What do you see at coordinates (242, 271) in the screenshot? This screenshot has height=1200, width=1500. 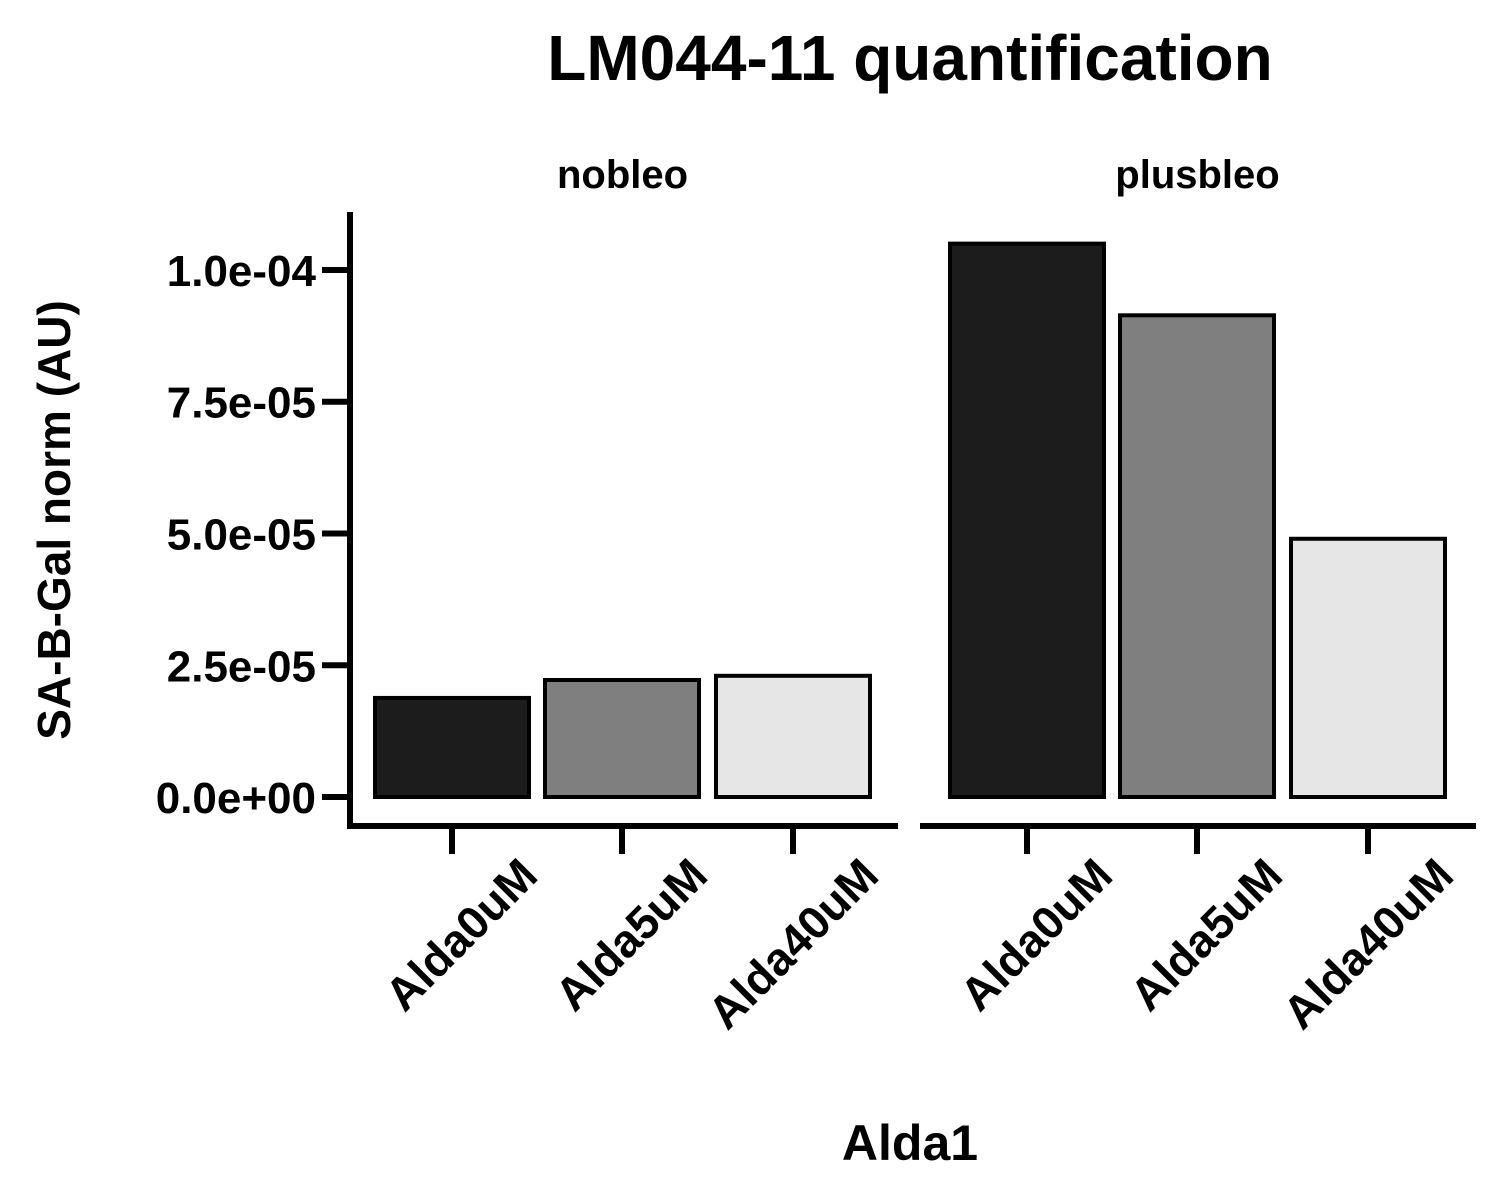 I see `y-tick-label: 1.0e-04` at bounding box center [242, 271].